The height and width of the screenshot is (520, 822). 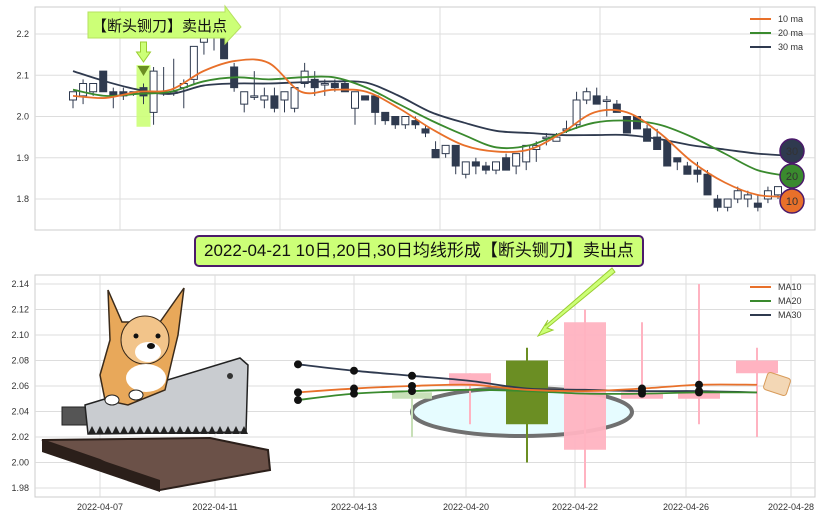 I want to click on x-tick-label: 2022-04-26, so click(x=686, y=507).